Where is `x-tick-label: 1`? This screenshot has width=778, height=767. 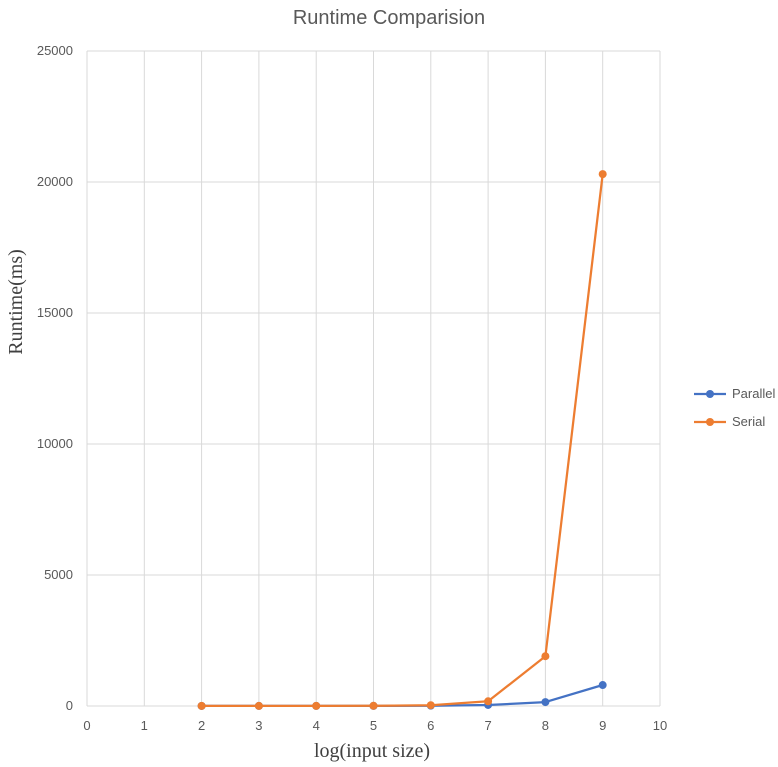 x-tick-label: 1 is located at coordinates (144, 725).